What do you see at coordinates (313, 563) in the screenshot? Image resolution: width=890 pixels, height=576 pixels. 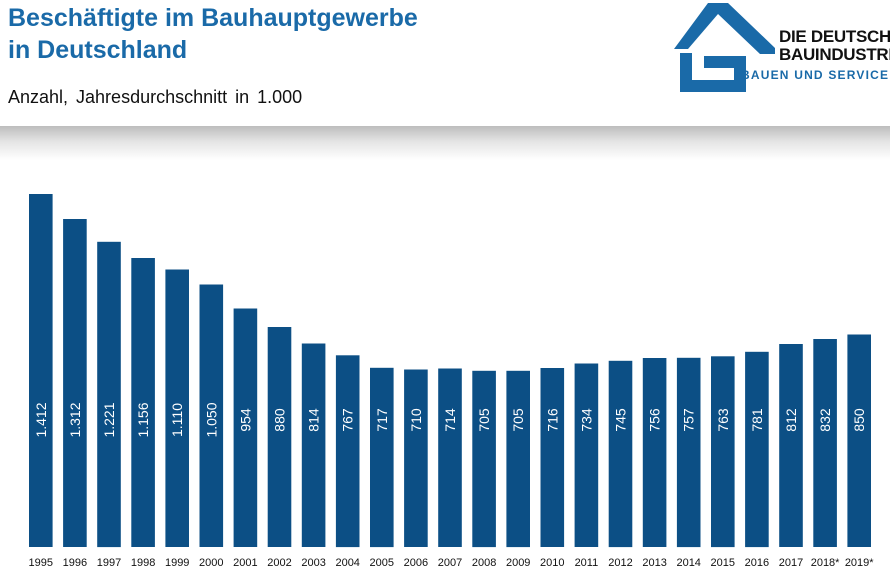 I see `x-tick-label: 2003` at bounding box center [313, 563].